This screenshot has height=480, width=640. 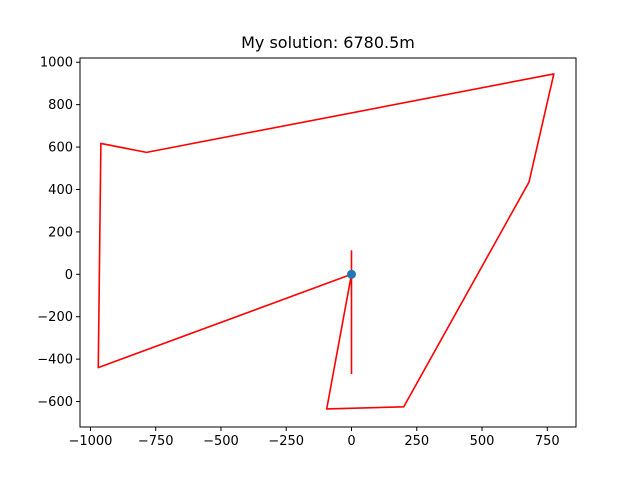 What do you see at coordinates (60, 148) in the screenshot?
I see `y-tick-label: 600` at bounding box center [60, 148].